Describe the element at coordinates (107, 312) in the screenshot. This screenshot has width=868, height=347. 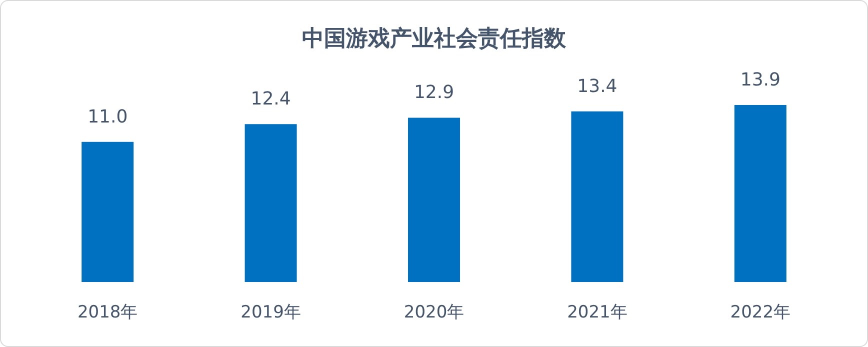
I see `x-tick-label: 2018年` at that location.